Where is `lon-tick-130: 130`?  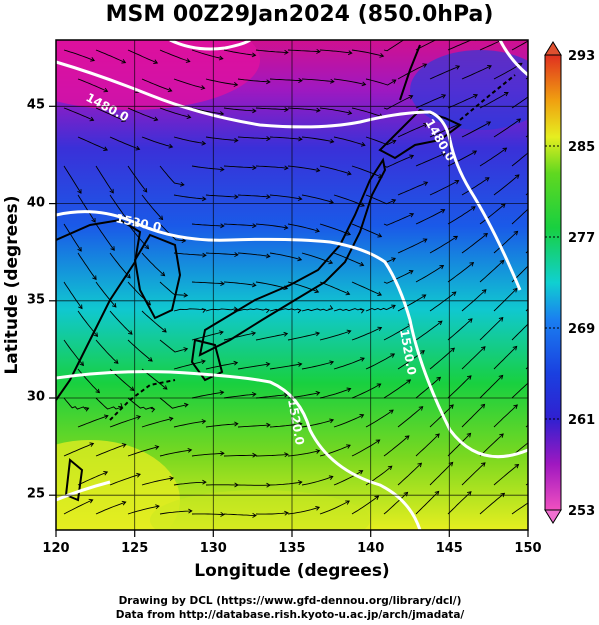
lon-tick-130: 130 is located at coordinates (213, 548).